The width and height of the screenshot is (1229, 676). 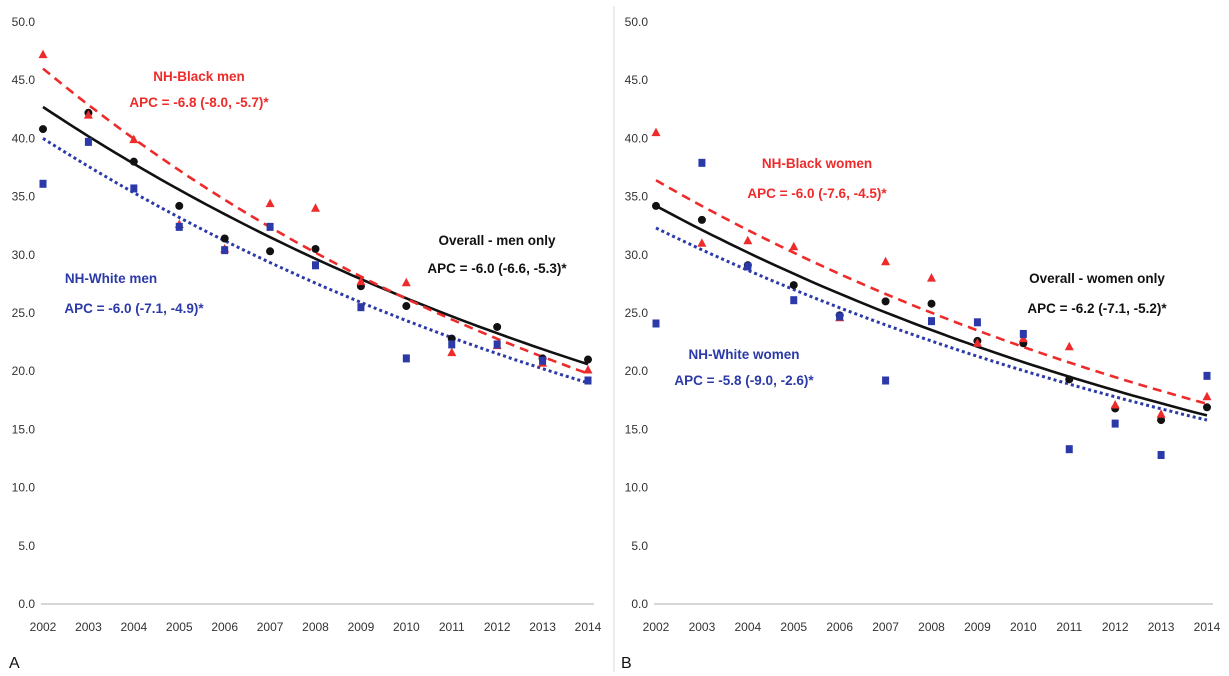 I want to click on overall-trend-line, so click(x=931, y=310).